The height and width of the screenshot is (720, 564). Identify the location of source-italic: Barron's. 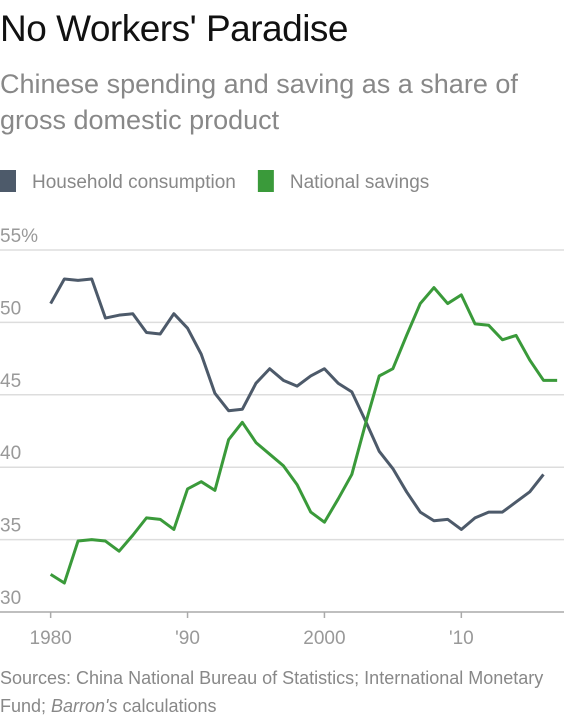
(84, 706).